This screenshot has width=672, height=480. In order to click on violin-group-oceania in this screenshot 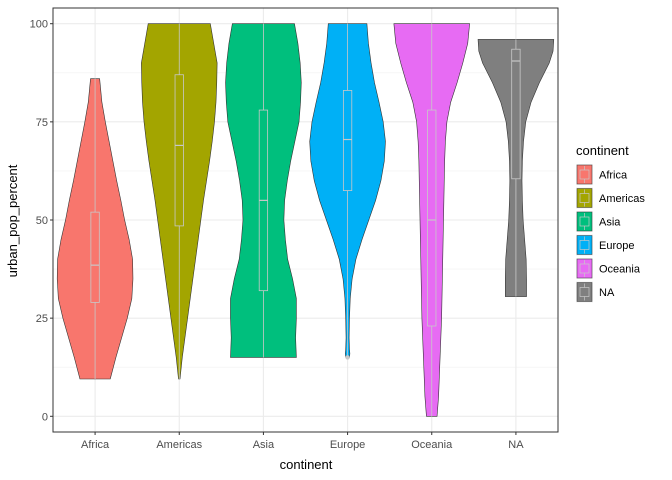, I will do `click(431, 220)`.